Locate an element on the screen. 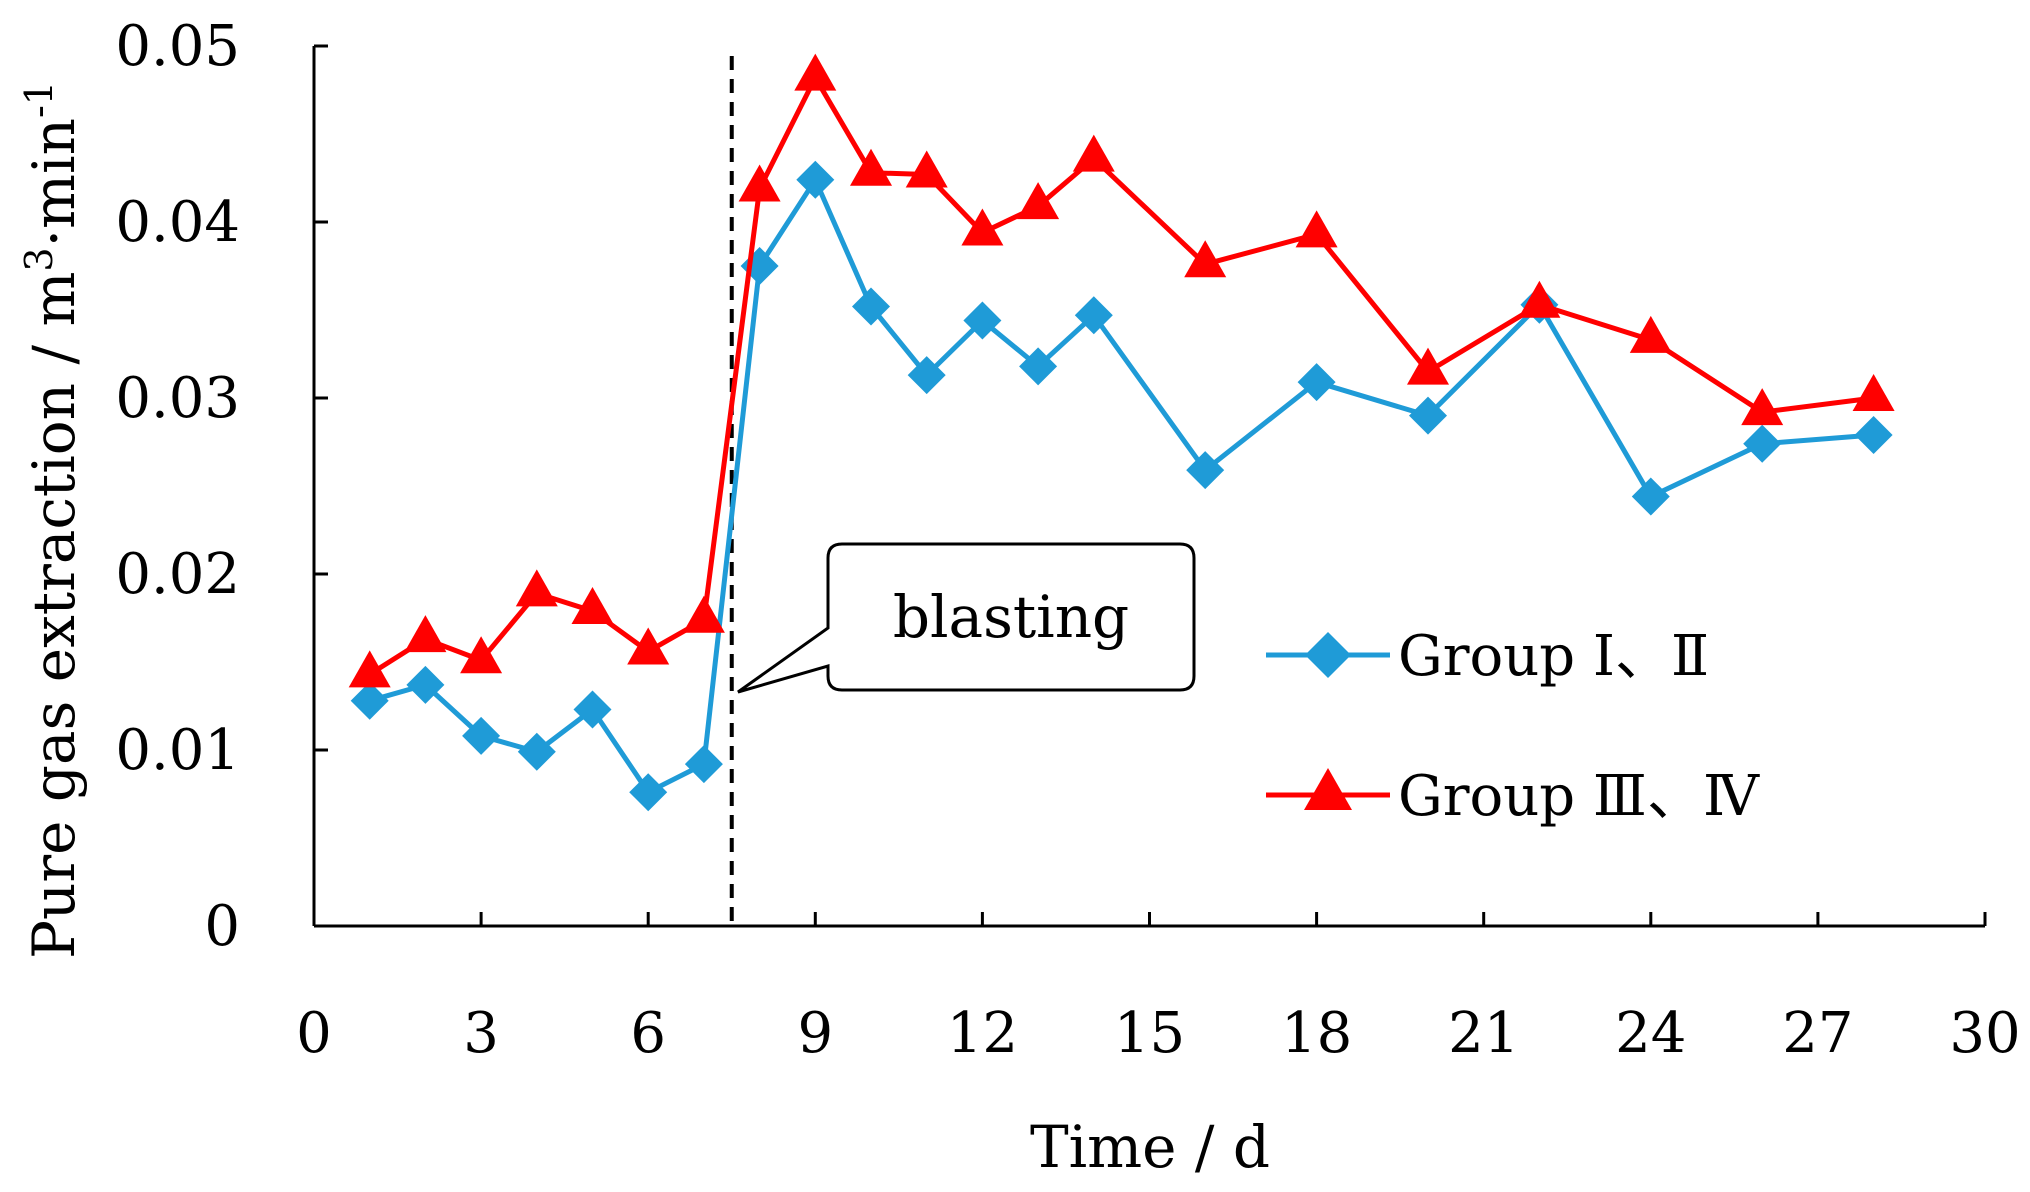 Image resolution: width=2030 pixels, height=1192 pixels. x-tick-label: 24 is located at coordinates (1650, 1033).